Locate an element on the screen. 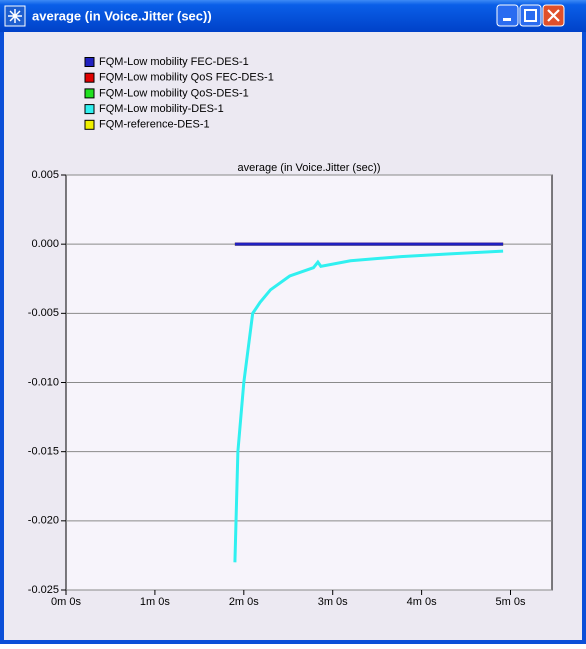 This screenshot has height=649, width=586. x-tick-label: 0m 0s is located at coordinates (66, 602).